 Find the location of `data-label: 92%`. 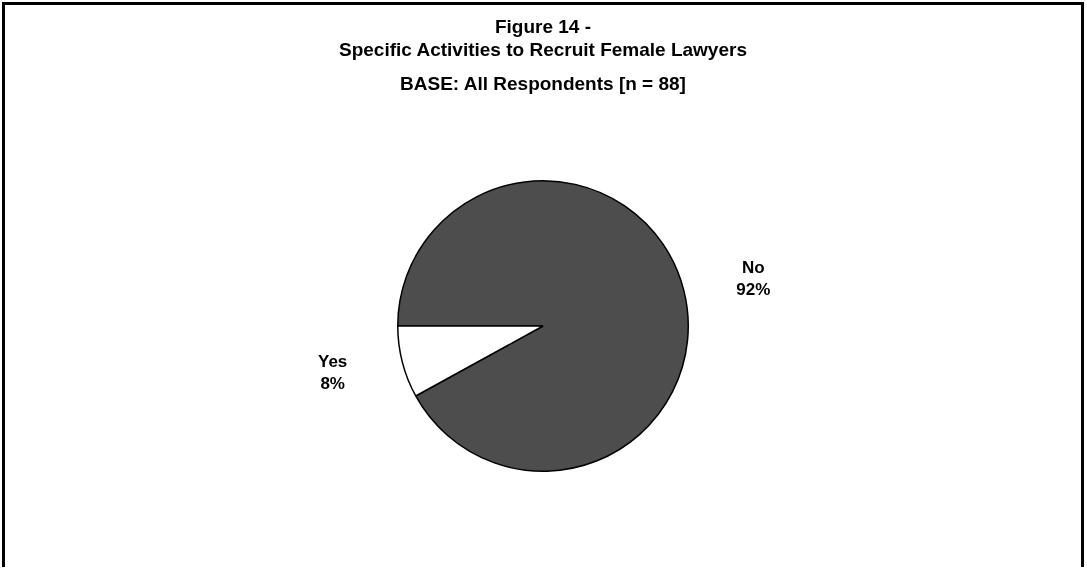

data-label: 92% is located at coordinates (753, 289).